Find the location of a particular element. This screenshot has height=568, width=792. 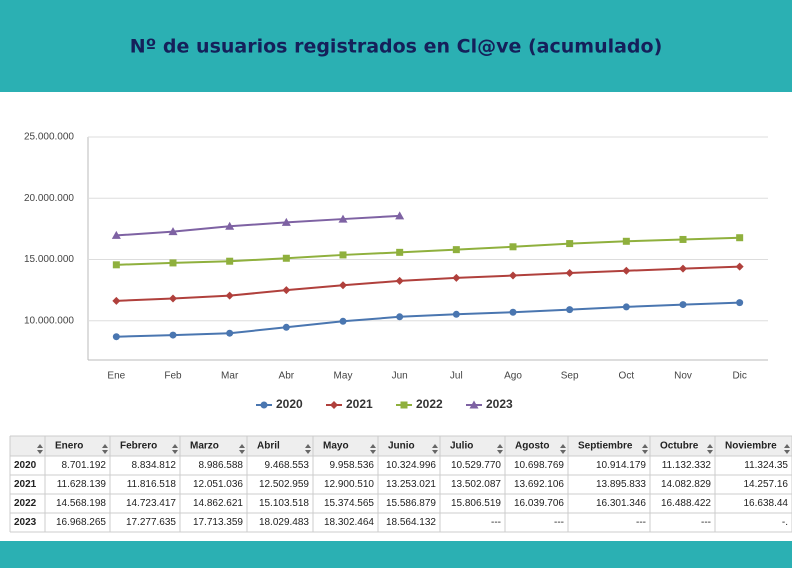

table-cell: 10.914.179 is located at coordinates (621, 465).